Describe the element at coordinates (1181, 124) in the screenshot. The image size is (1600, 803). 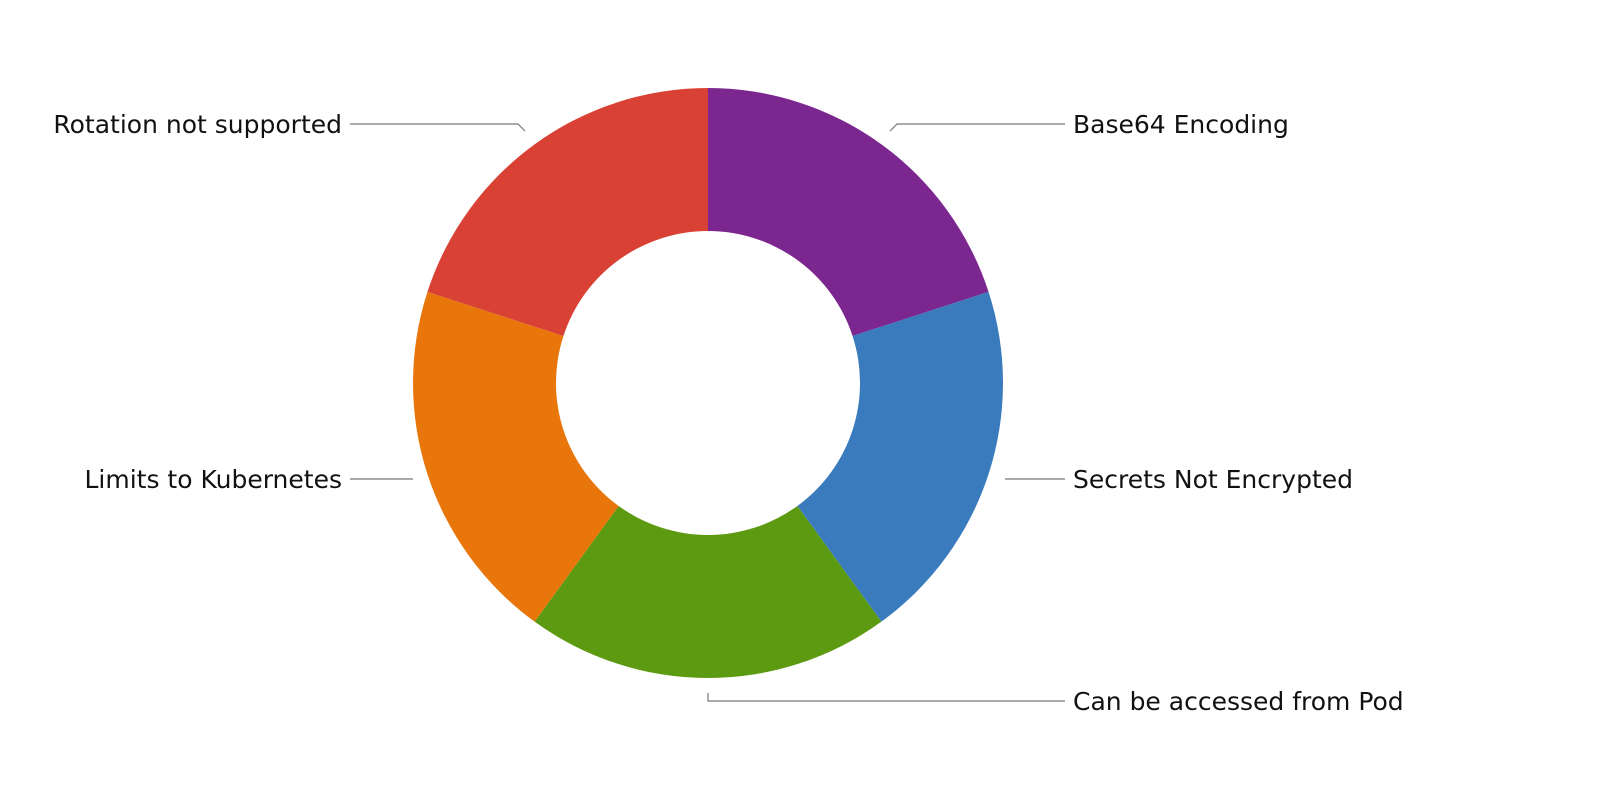
I see `slice-label: Base64 Encoding` at that location.